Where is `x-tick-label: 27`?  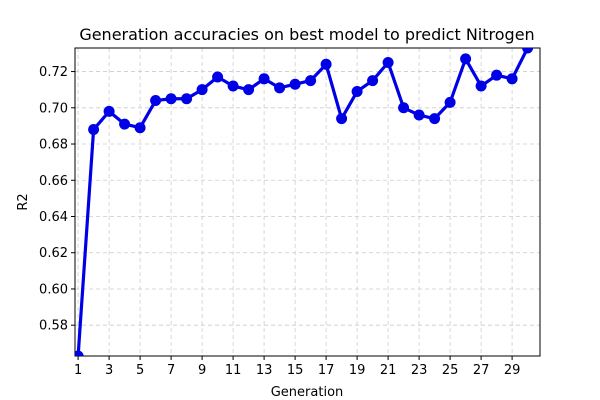 x-tick-label: 27 is located at coordinates (481, 370).